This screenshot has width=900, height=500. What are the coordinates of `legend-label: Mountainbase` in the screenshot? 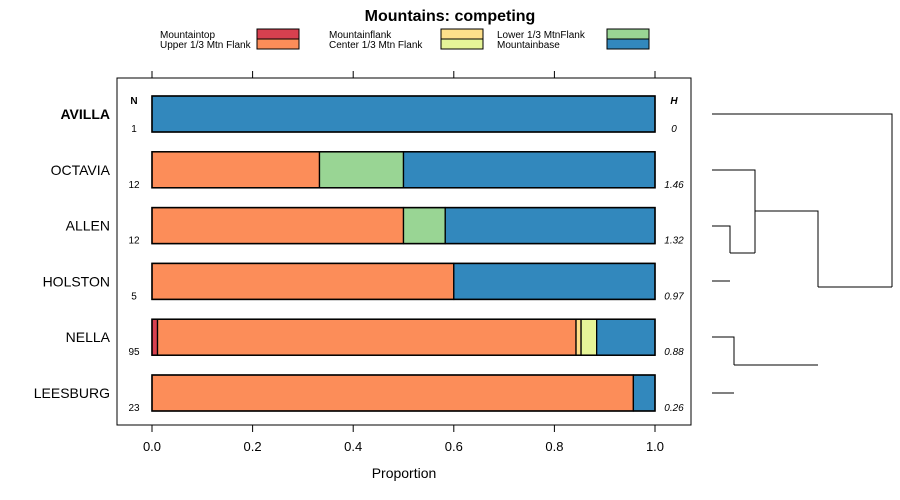 It's located at (528, 45).